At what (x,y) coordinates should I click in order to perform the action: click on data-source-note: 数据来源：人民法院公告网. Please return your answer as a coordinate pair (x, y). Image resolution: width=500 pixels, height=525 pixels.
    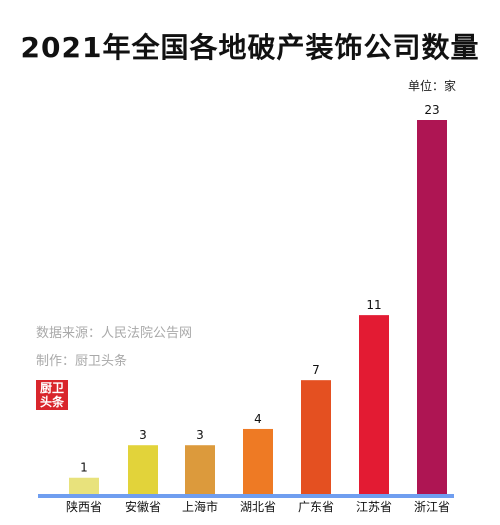
    Looking at the image, I should click on (114, 333).